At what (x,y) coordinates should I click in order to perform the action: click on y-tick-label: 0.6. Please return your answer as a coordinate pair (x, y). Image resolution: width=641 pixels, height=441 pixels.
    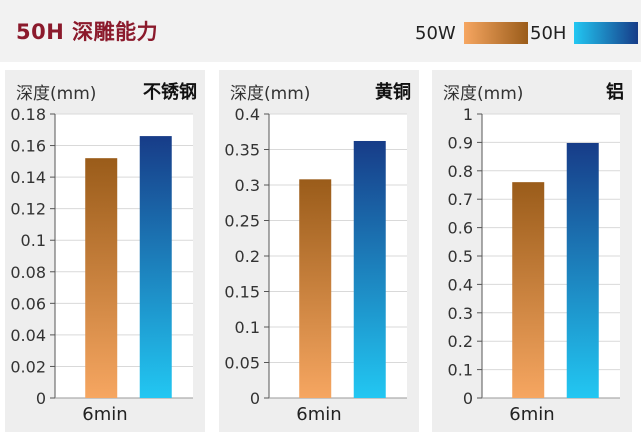
    Looking at the image, I should click on (460, 228).